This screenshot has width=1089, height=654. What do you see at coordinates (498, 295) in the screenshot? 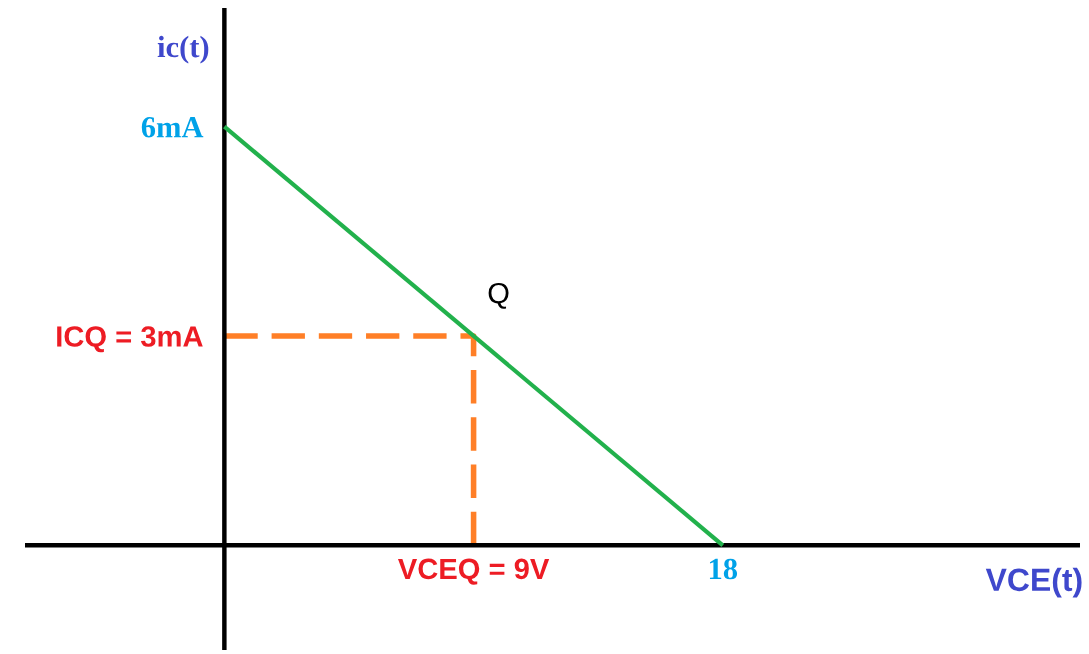
I see `annotation: Q` at bounding box center [498, 295].